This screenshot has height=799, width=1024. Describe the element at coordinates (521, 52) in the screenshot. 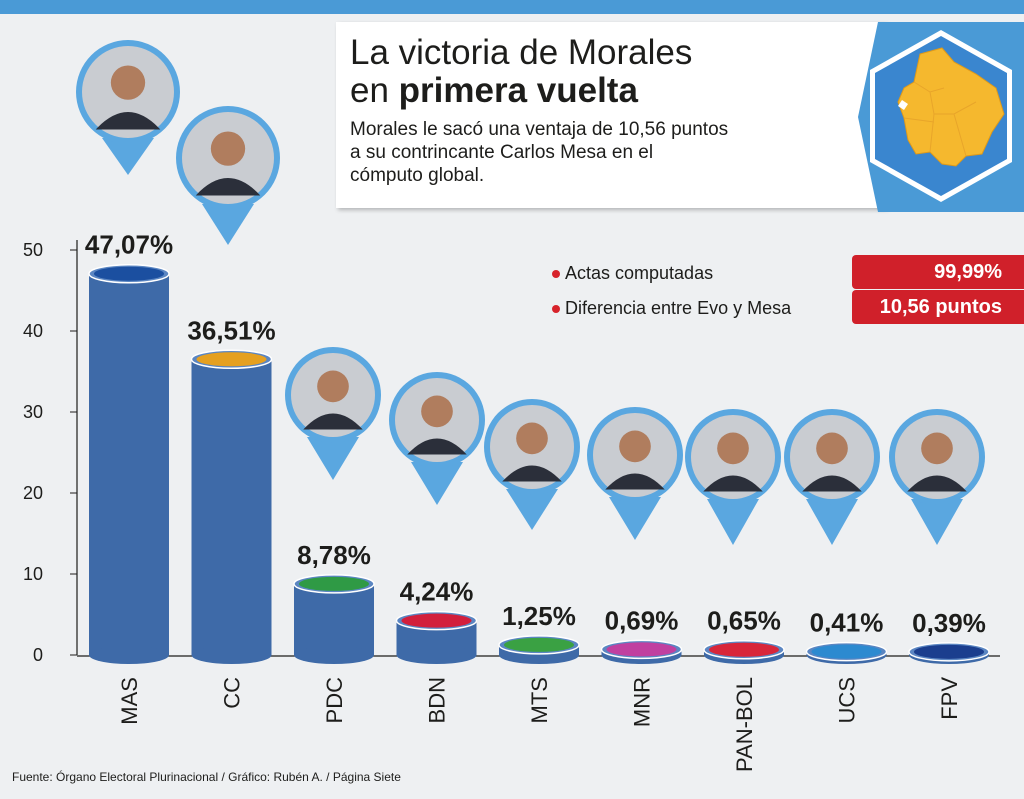

I see `page-title-line1: La victoria de Morales` at that location.